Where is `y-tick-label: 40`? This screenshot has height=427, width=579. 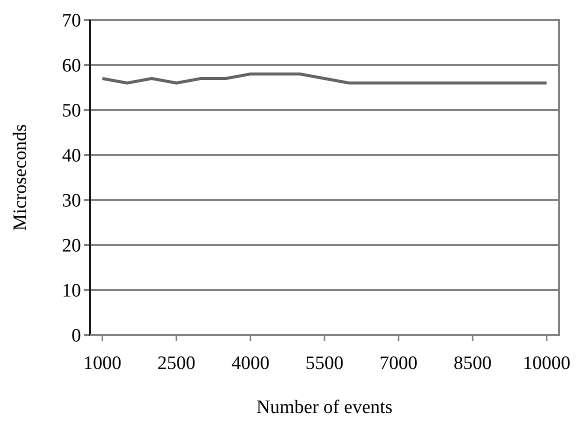
y-tick-label: 40 is located at coordinates (71, 156).